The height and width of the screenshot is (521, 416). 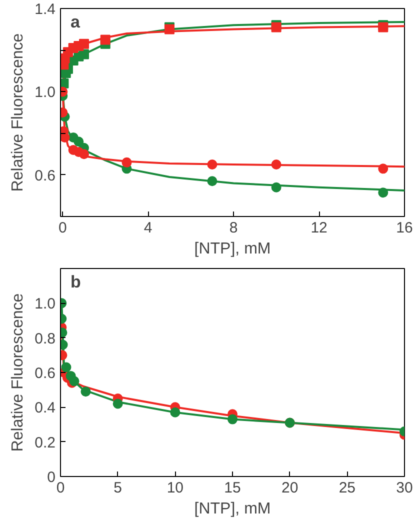 What do you see at coordinates (75, 282) in the screenshot?
I see `annotation: b` at bounding box center [75, 282].